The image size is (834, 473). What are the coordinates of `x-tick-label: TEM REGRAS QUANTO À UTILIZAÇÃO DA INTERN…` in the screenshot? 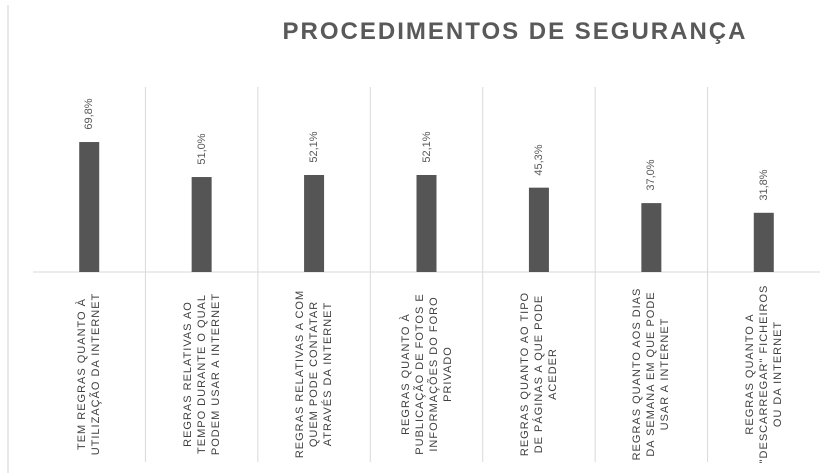 It's located at (89, 374).